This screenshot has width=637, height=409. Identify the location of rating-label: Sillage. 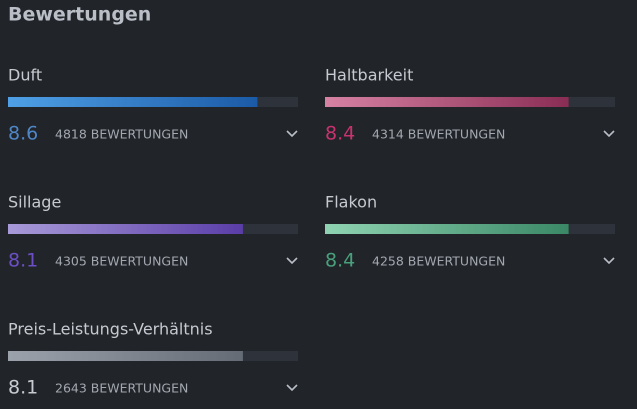
(34, 202).